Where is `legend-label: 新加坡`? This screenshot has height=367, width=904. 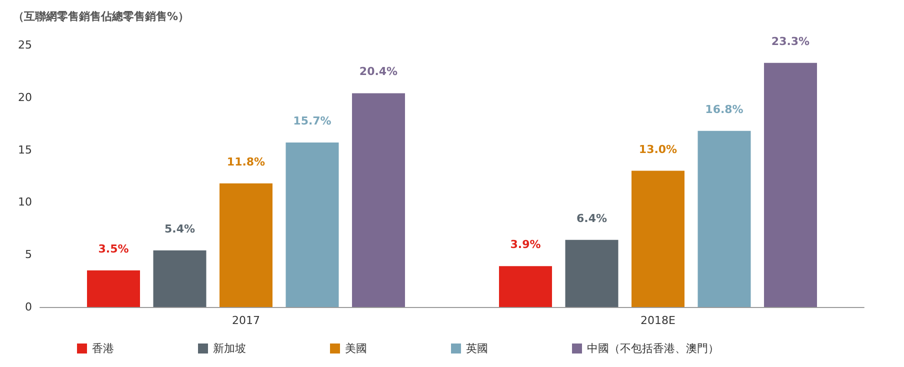
legend-label: 新加坡 is located at coordinates (229, 348).